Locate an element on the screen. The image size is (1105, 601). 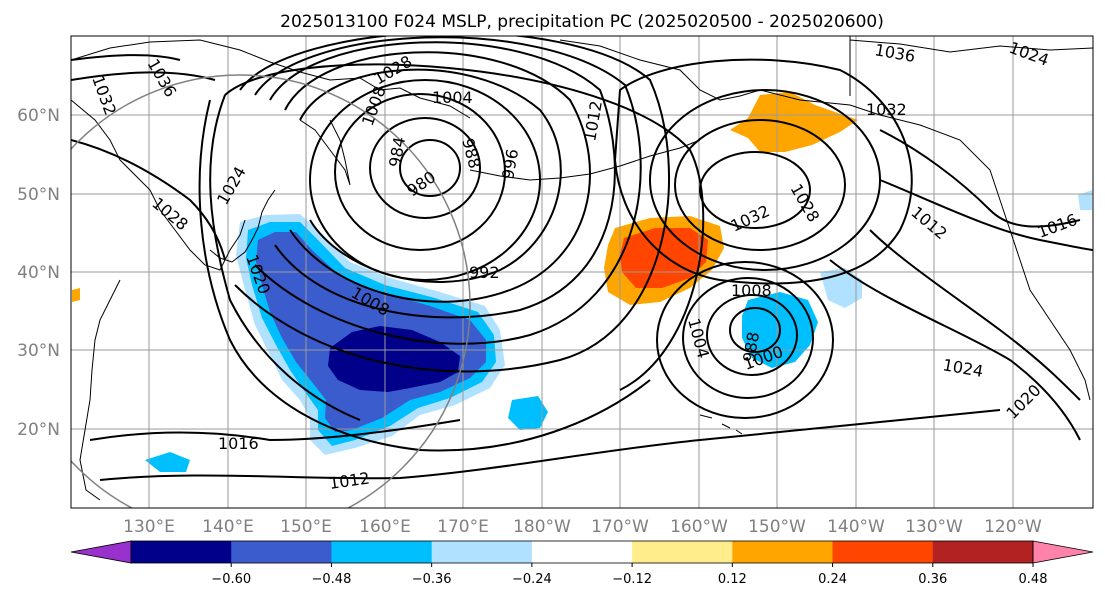
isobar-label: 992 is located at coordinates (484, 272).